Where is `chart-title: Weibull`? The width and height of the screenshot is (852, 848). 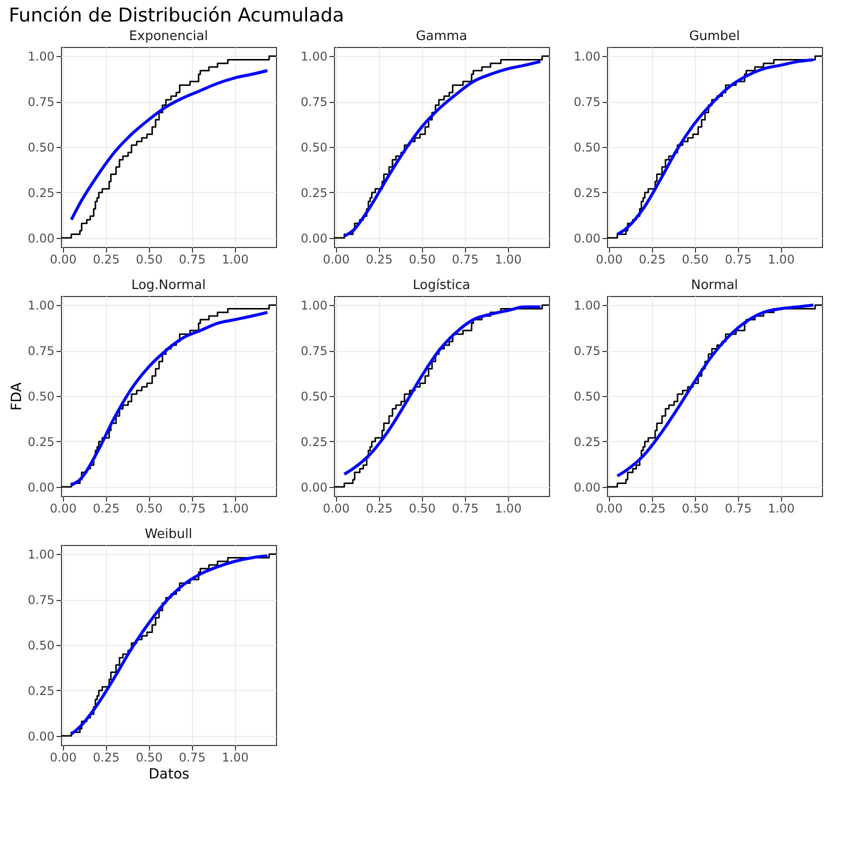
chart-title: Weibull is located at coordinates (168, 534).